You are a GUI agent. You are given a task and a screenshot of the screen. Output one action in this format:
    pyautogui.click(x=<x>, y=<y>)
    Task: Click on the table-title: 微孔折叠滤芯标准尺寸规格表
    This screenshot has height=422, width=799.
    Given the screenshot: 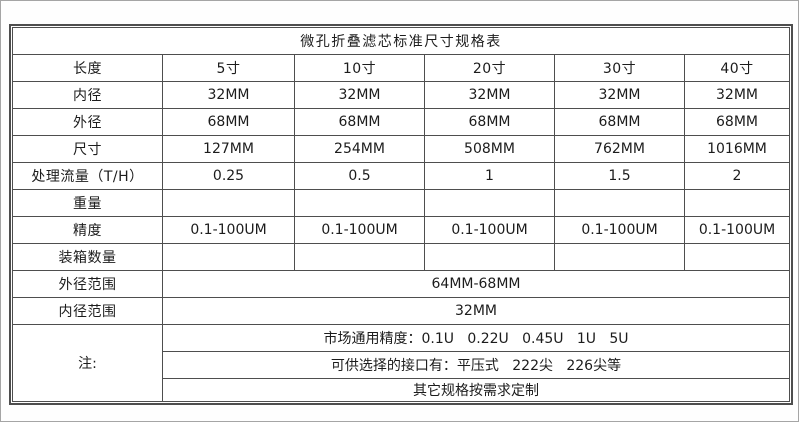 What is the action you would take?
    pyautogui.click(x=401, y=41)
    